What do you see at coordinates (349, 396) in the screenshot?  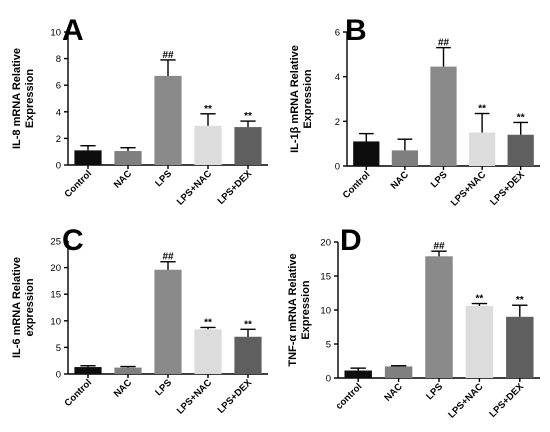 I see `x-tick-label: control` at bounding box center [349, 396].